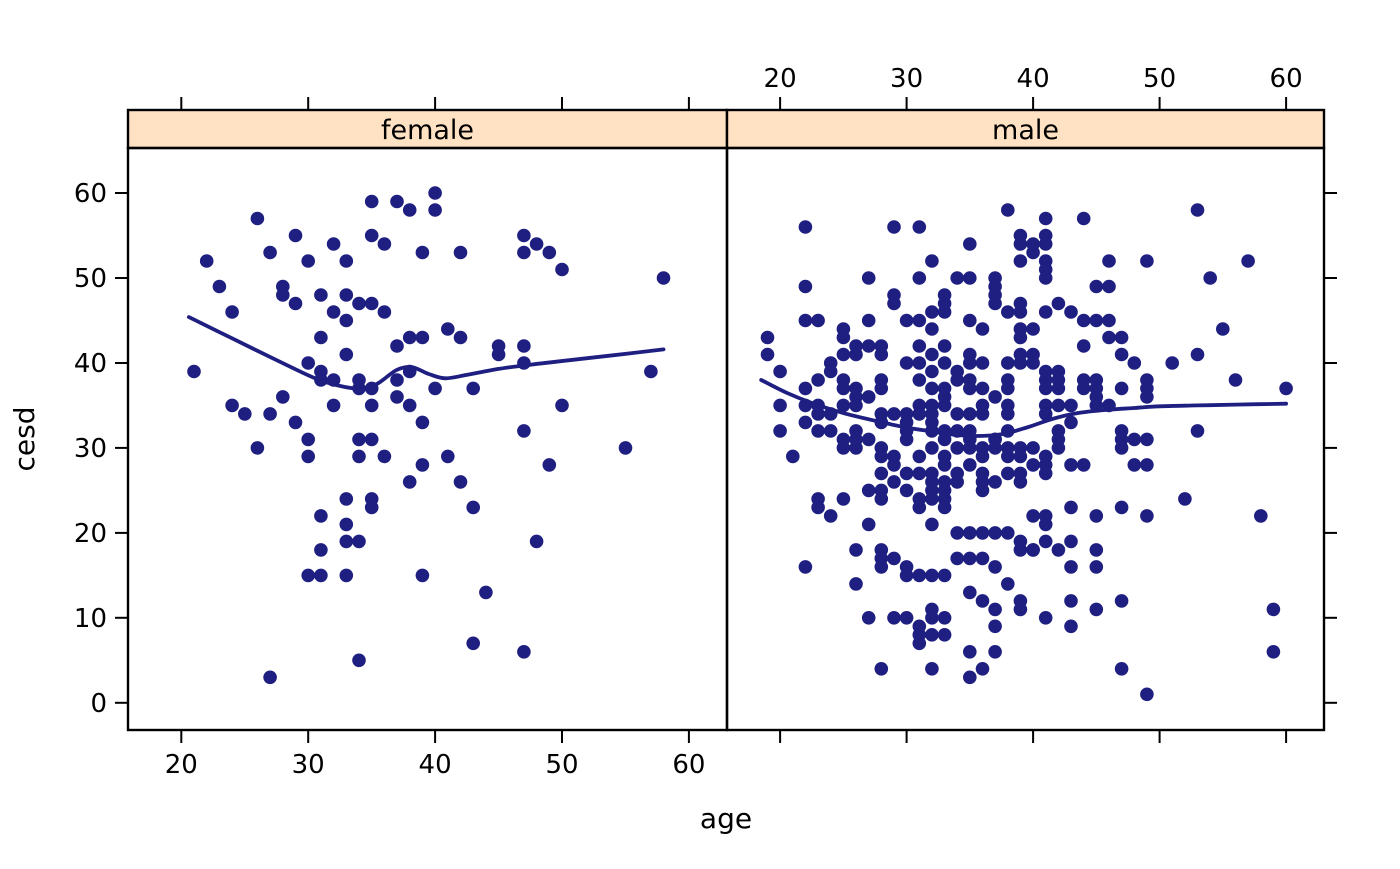 This screenshot has height=869, width=1400. What do you see at coordinates (726, 818) in the screenshot?
I see `x-axis-title: age` at bounding box center [726, 818].